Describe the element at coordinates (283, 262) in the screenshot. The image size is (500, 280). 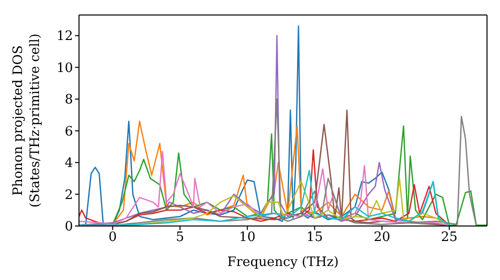
I see `x-axis-title: Frequency (THz)` at that location.